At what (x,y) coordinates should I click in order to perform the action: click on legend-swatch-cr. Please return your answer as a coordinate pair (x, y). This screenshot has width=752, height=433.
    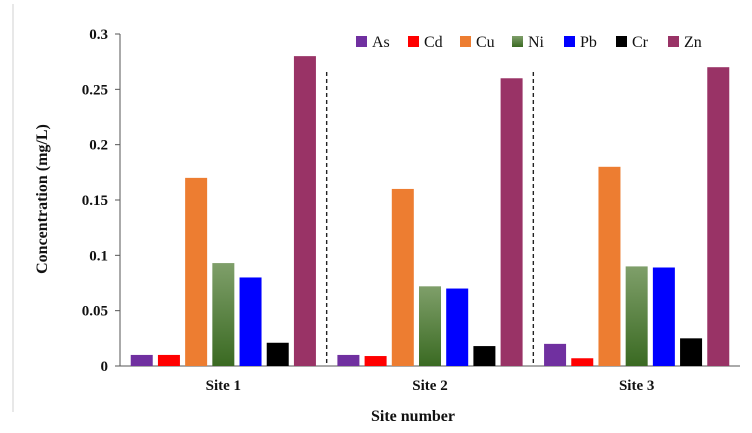
    Looking at the image, I should click on (621, 41).